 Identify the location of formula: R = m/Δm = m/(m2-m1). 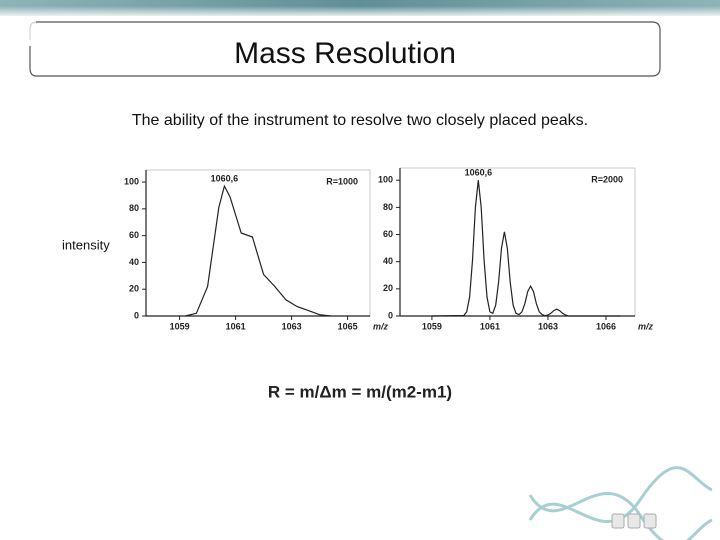
(360, 391).